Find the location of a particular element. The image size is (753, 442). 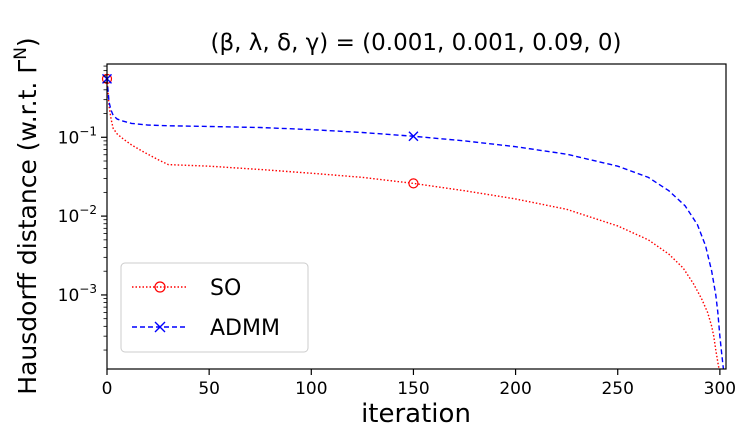

data-point-admm is located at coordinates (413, 136).